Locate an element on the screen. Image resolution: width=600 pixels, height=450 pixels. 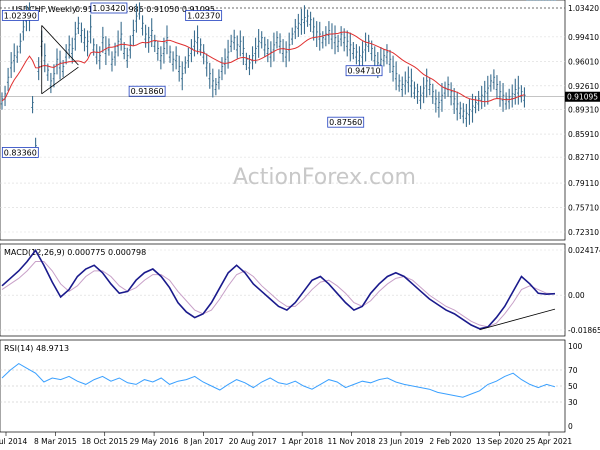
rsi-ytick-label: 50 is located at coordinates (573, 386).